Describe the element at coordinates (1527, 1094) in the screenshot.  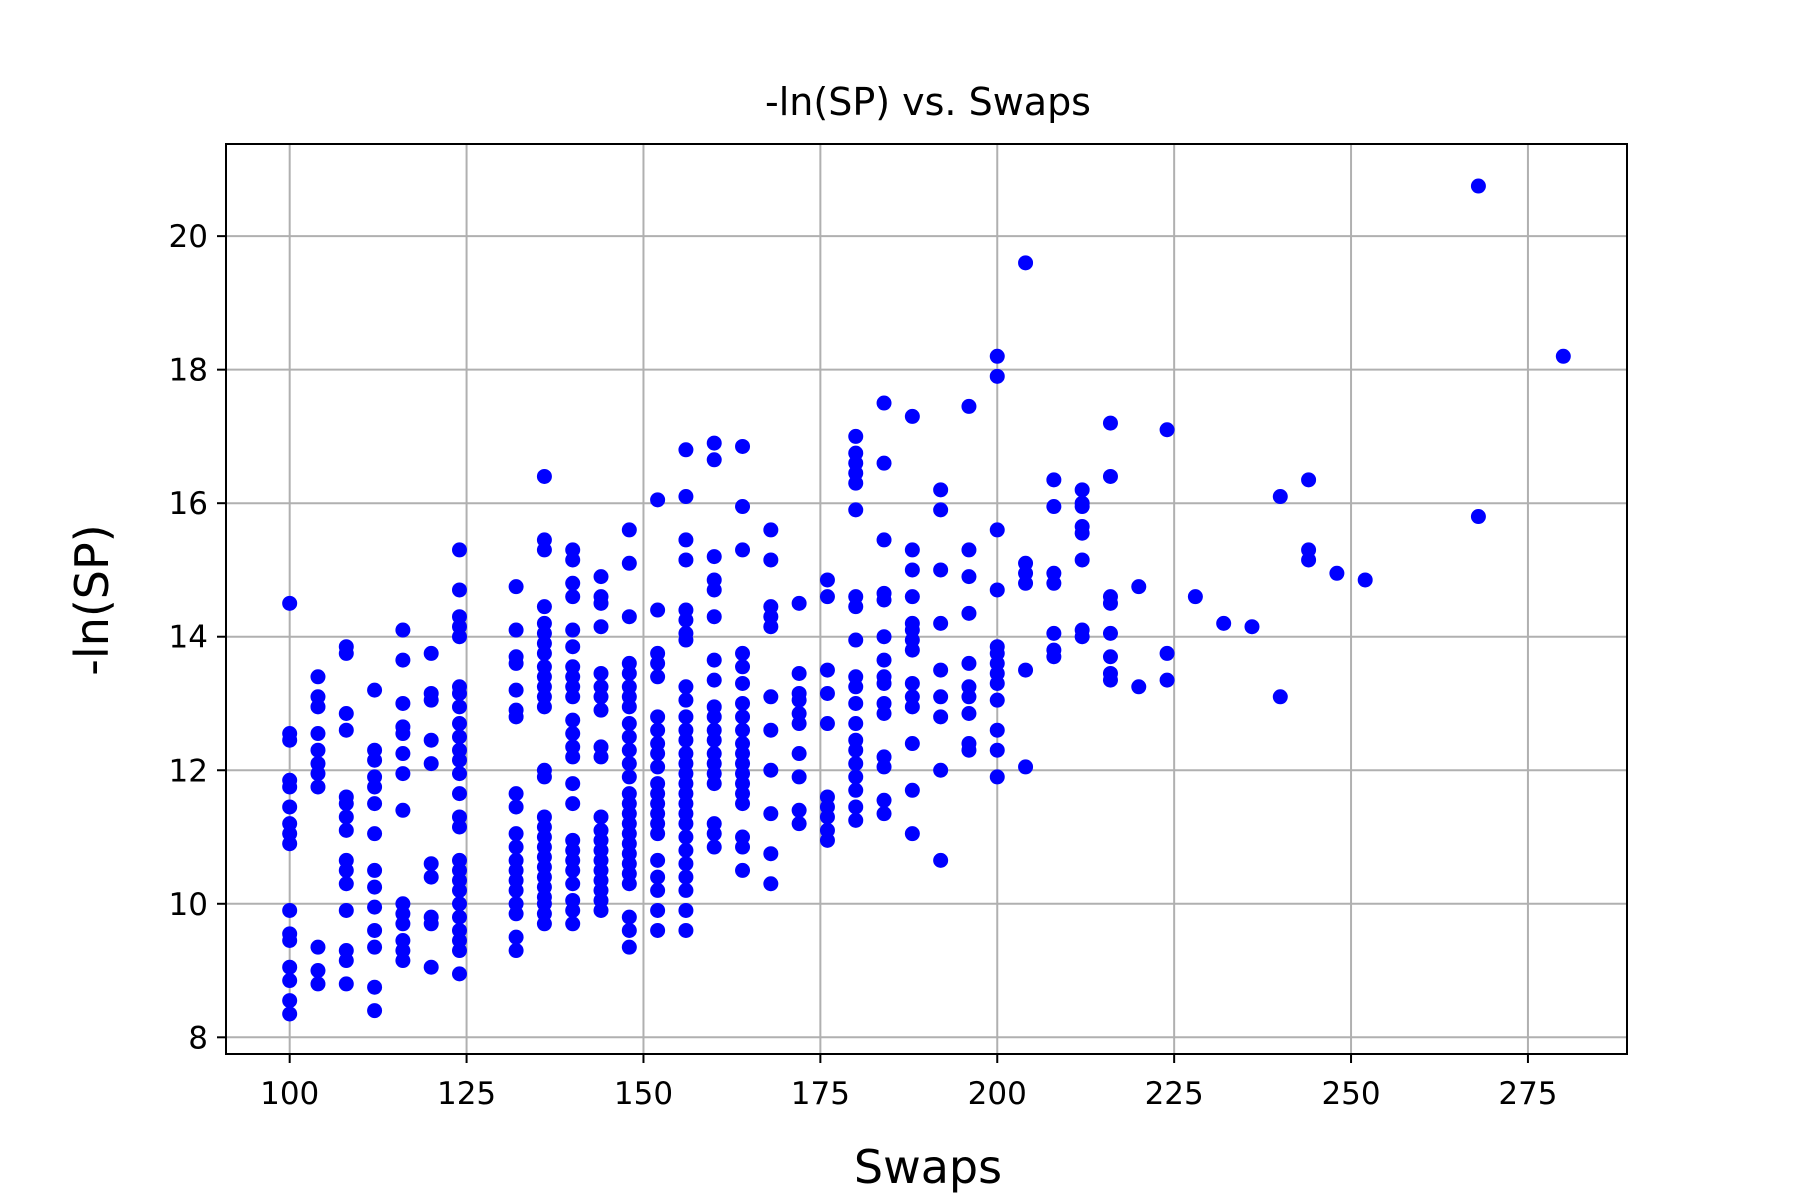
I see `x-tick-label: 275` at that location.